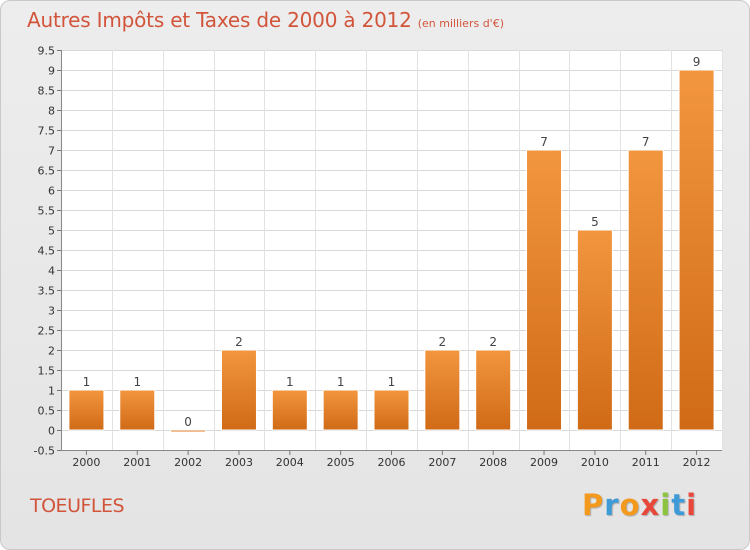 The height and width of the screenshot is (550, 750). I want to click on data-label-2000: 1, so click(87, 382).